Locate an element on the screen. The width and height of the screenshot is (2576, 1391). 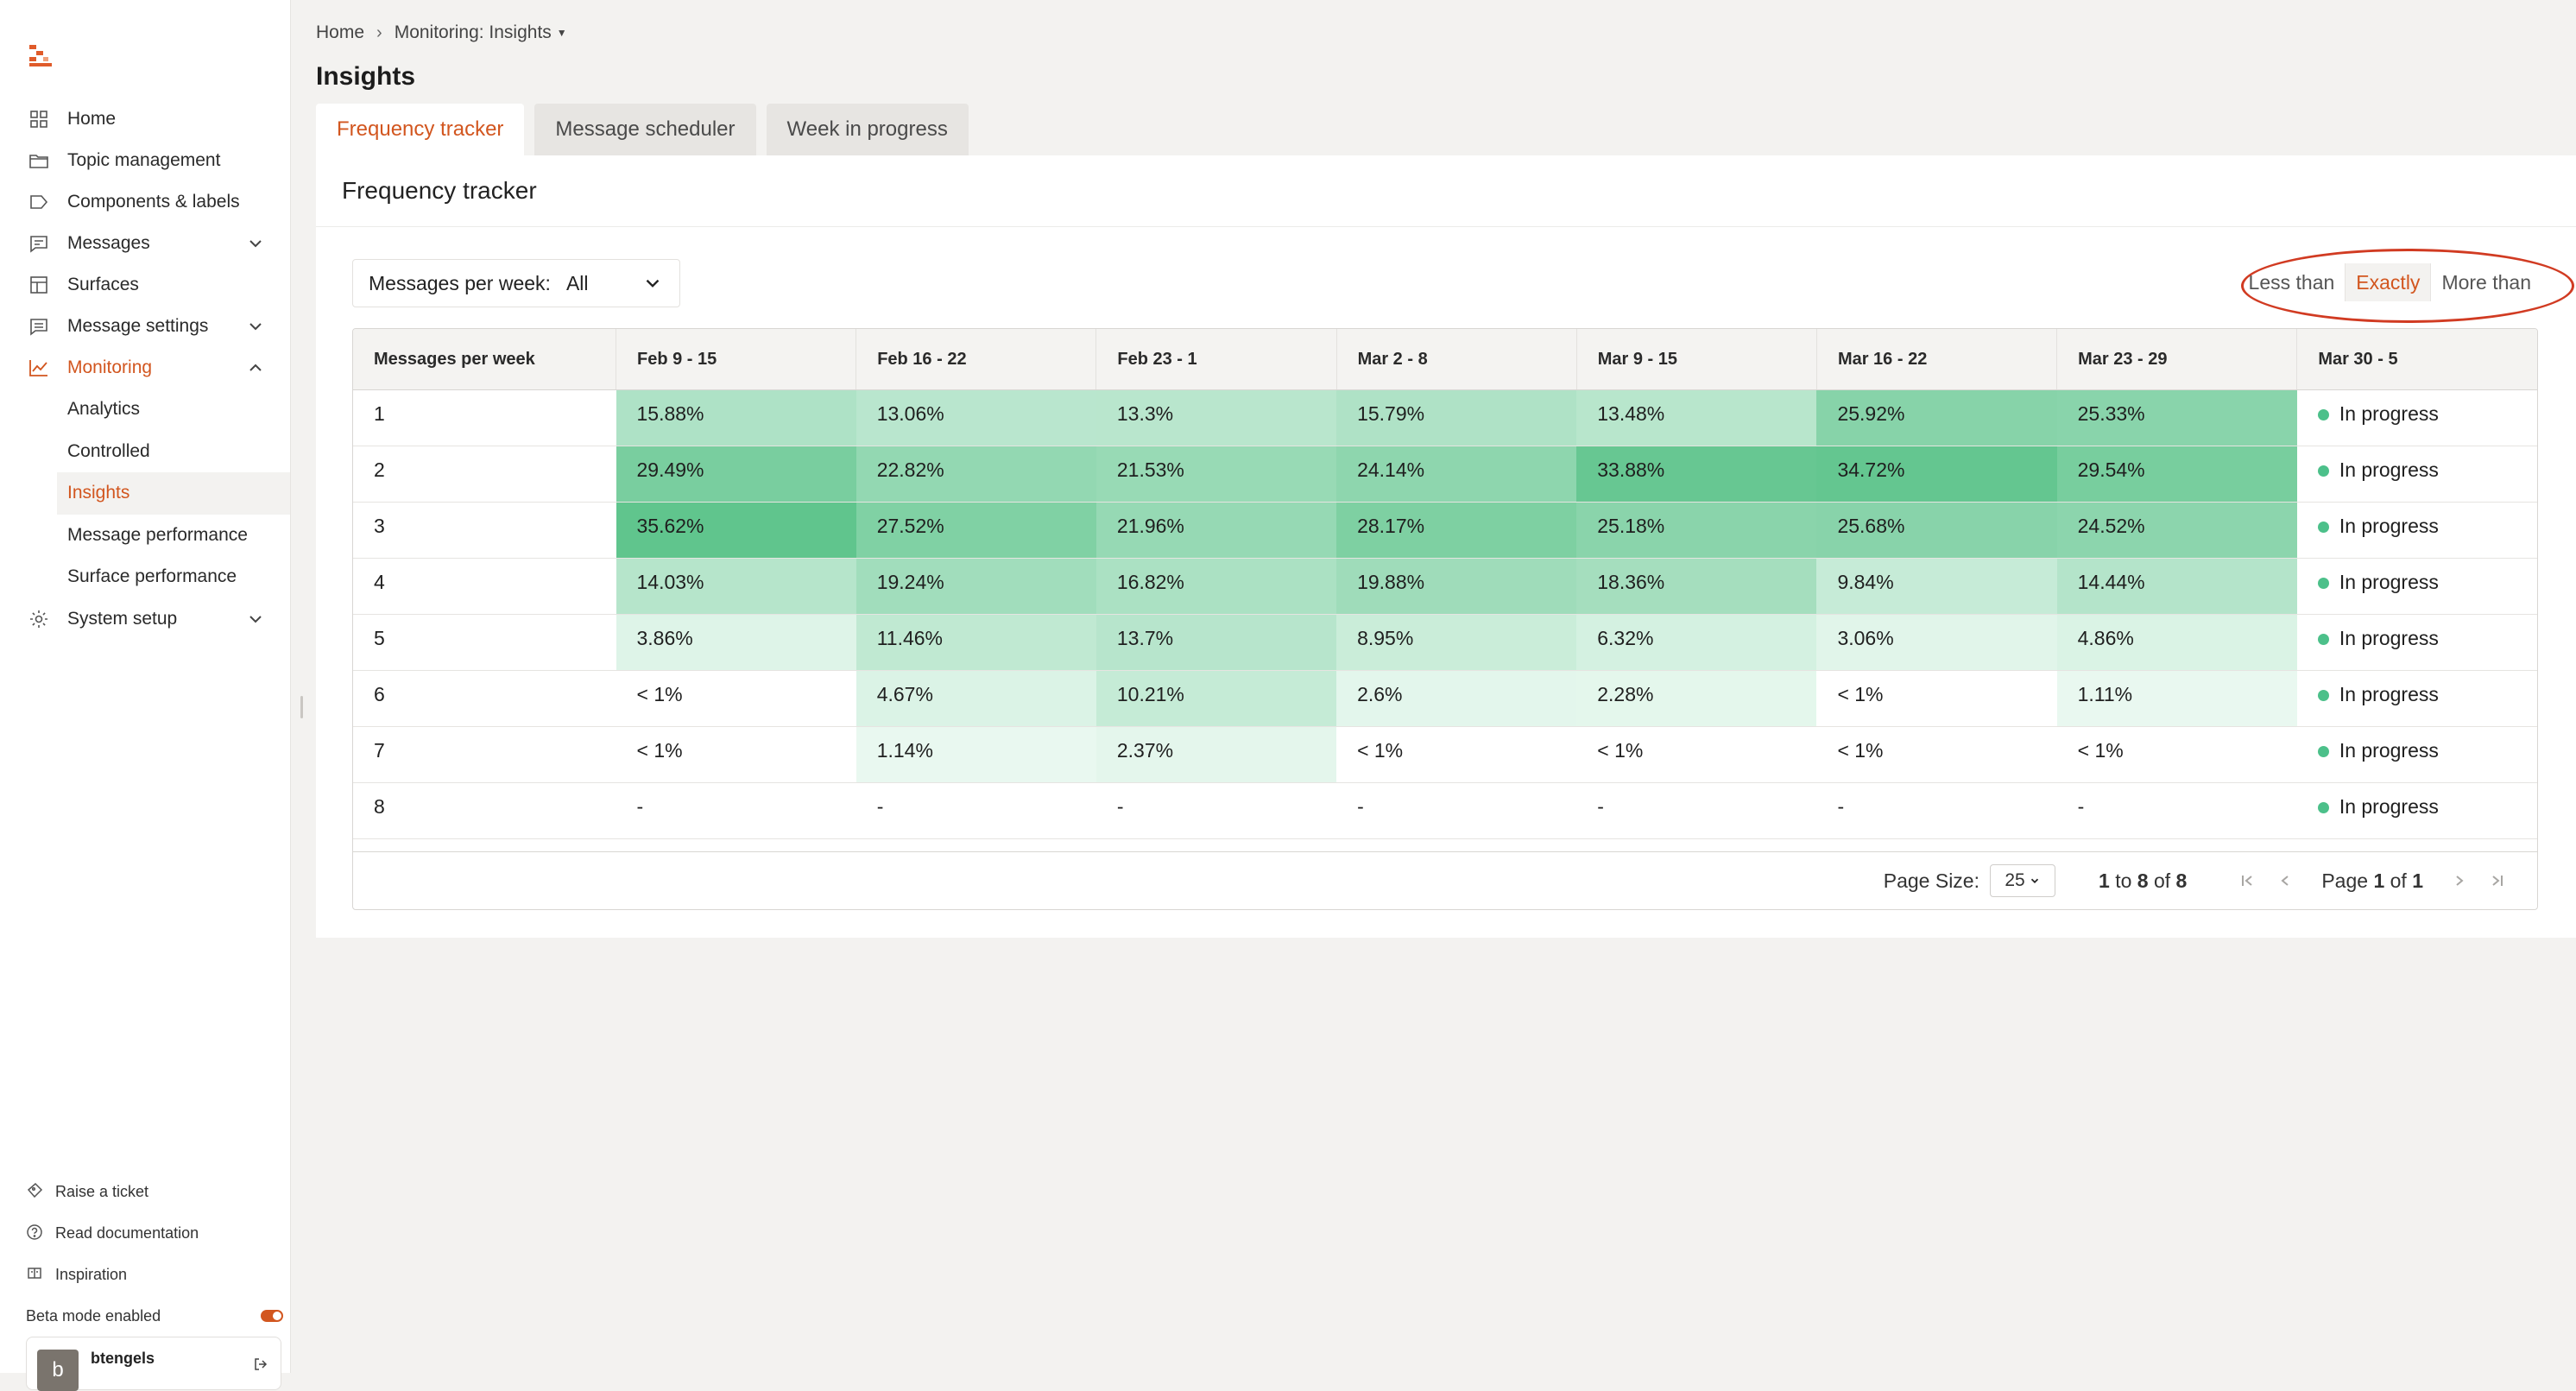
tab-message-scheduler: Message scheduler is located at coordinates (645, 129).